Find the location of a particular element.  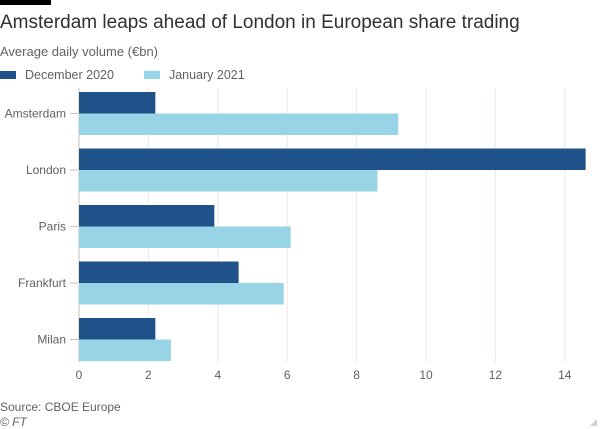

x-tick-label: 12 is located at coordinates (496, 375).